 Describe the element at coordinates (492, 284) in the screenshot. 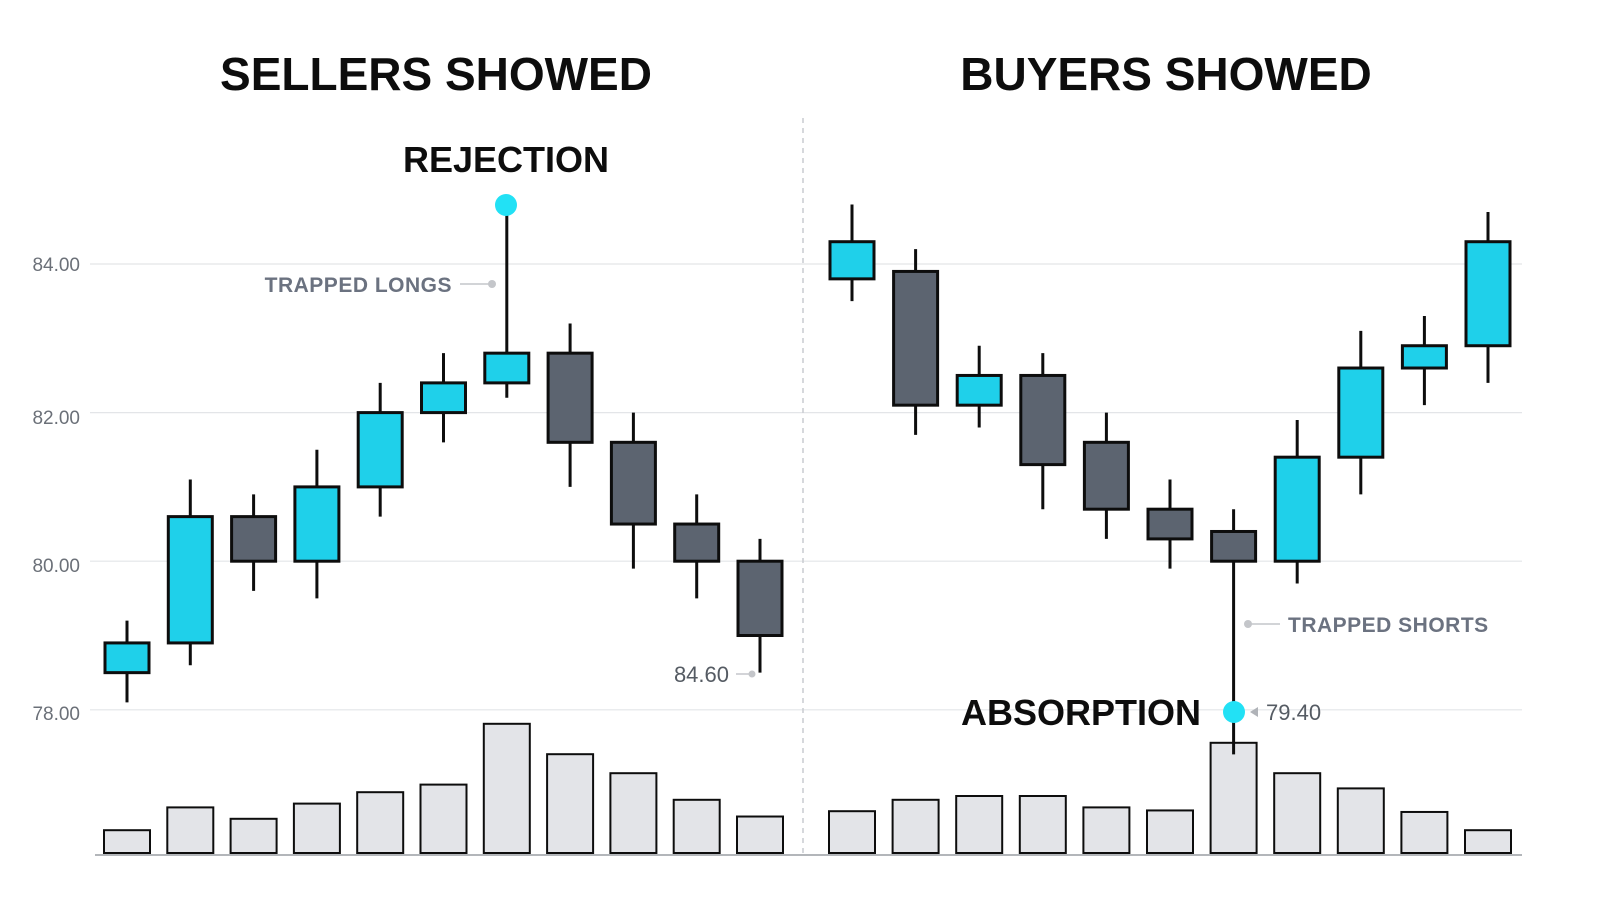

I see `trapped-longs-callout-dot` at that location.